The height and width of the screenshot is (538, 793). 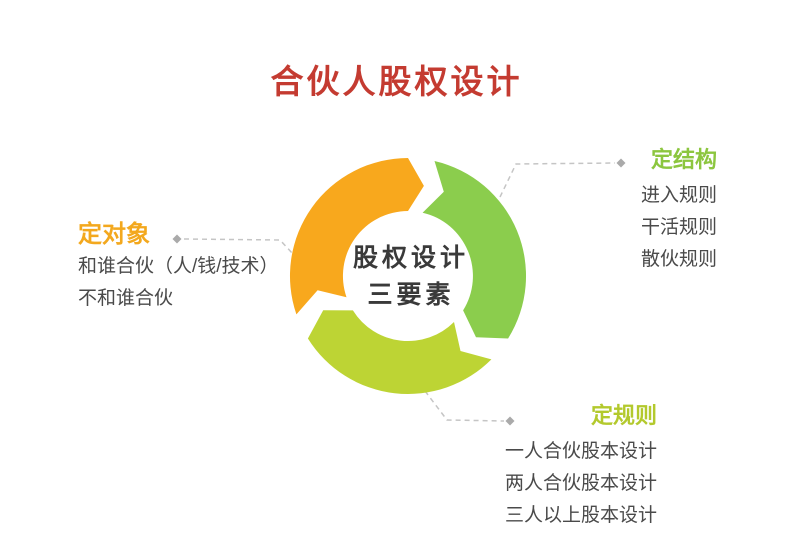 What do you see at coordinates (411, 295) in the screenshot?
I see `center-label-line2: 三要素` at bounding box center [411, 295].